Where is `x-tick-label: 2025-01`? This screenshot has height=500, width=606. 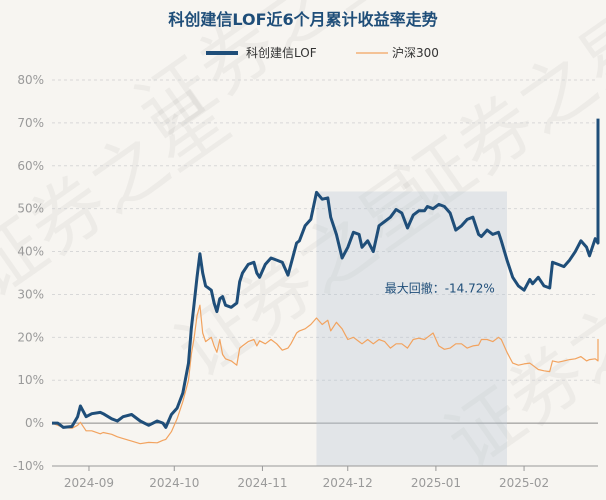 x-tick-label: 2025-01 is located at coordinates (436, 483).